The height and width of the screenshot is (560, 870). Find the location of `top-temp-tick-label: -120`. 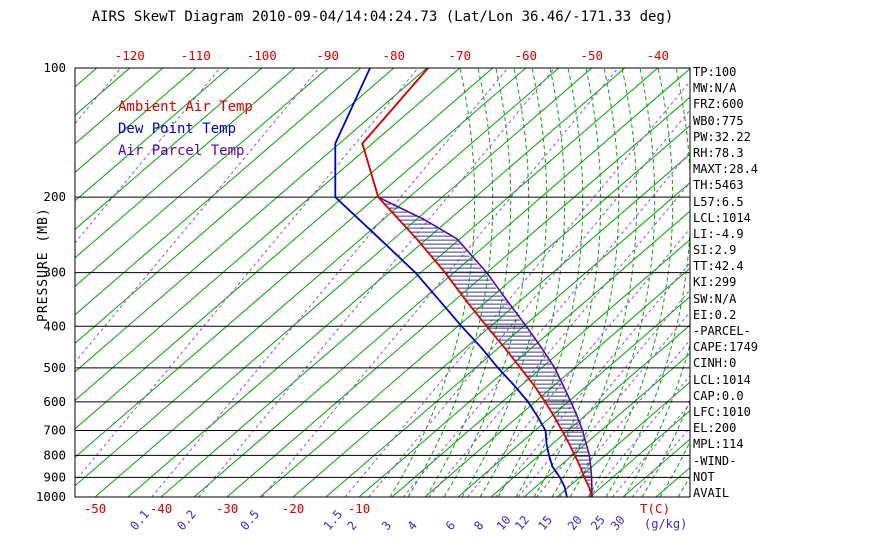

top-temp-tick-label: -120 is located at coordinates (130, 55).